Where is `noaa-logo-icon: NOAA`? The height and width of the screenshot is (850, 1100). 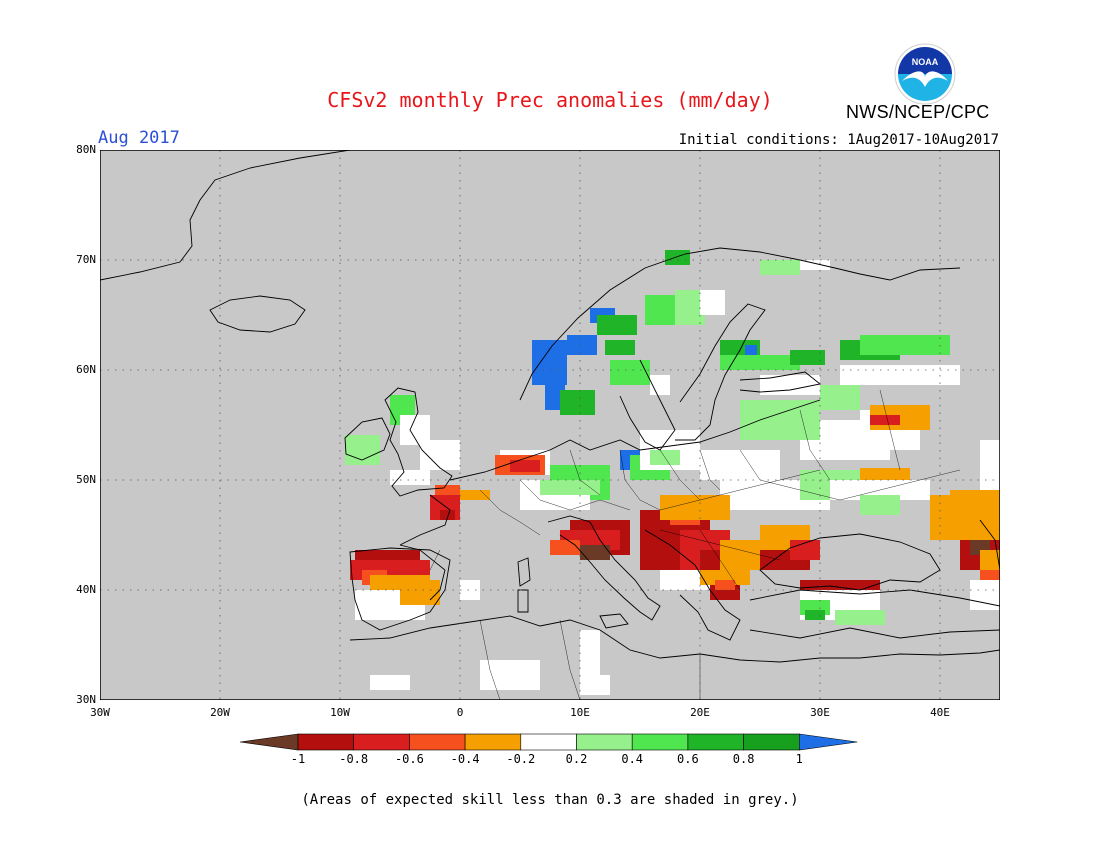 noaa-logo-icon: NOAA is located at coordinates (925, 74).